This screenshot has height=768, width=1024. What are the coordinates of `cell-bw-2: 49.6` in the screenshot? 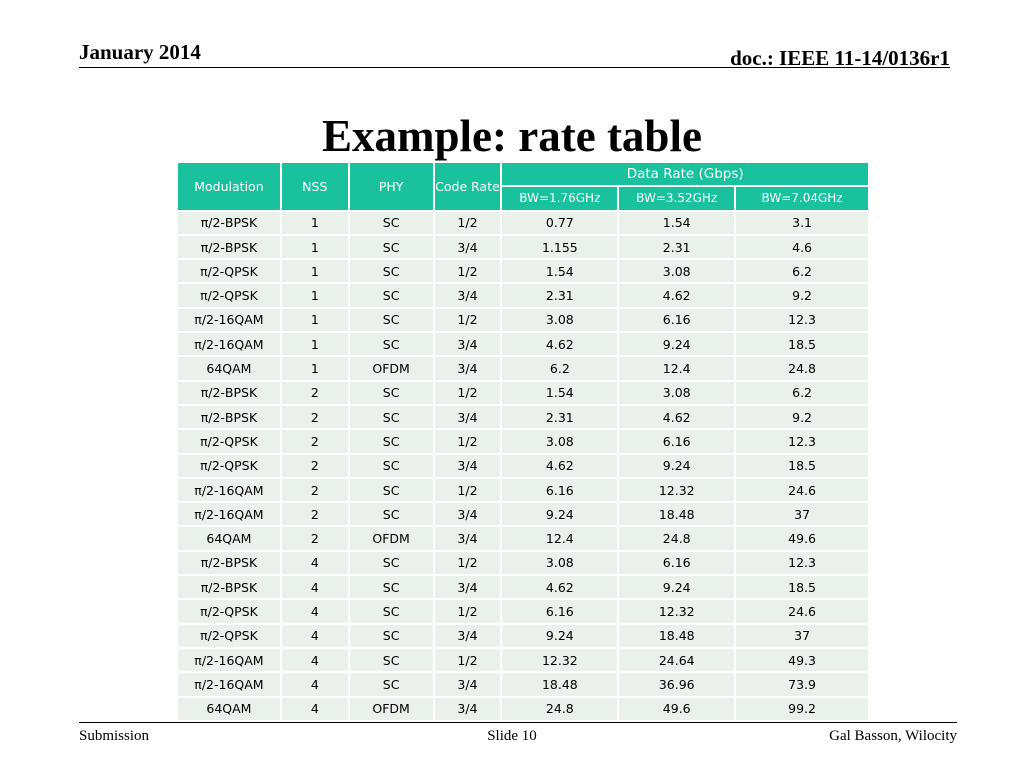 It's located at (677, 708).